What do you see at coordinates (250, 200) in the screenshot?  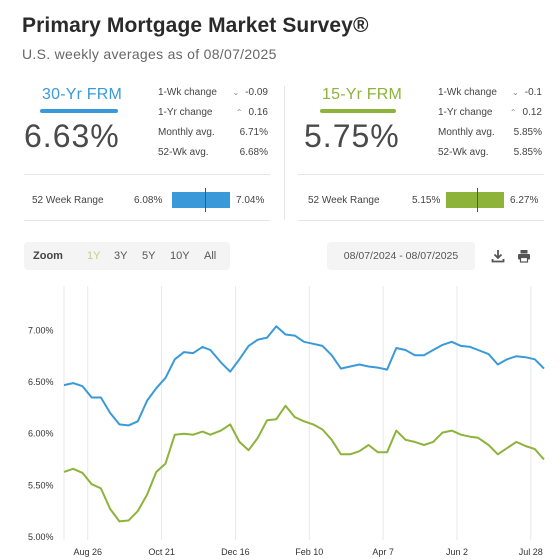 I see `range-high: 7.04%` at bounding box center [250, 200].